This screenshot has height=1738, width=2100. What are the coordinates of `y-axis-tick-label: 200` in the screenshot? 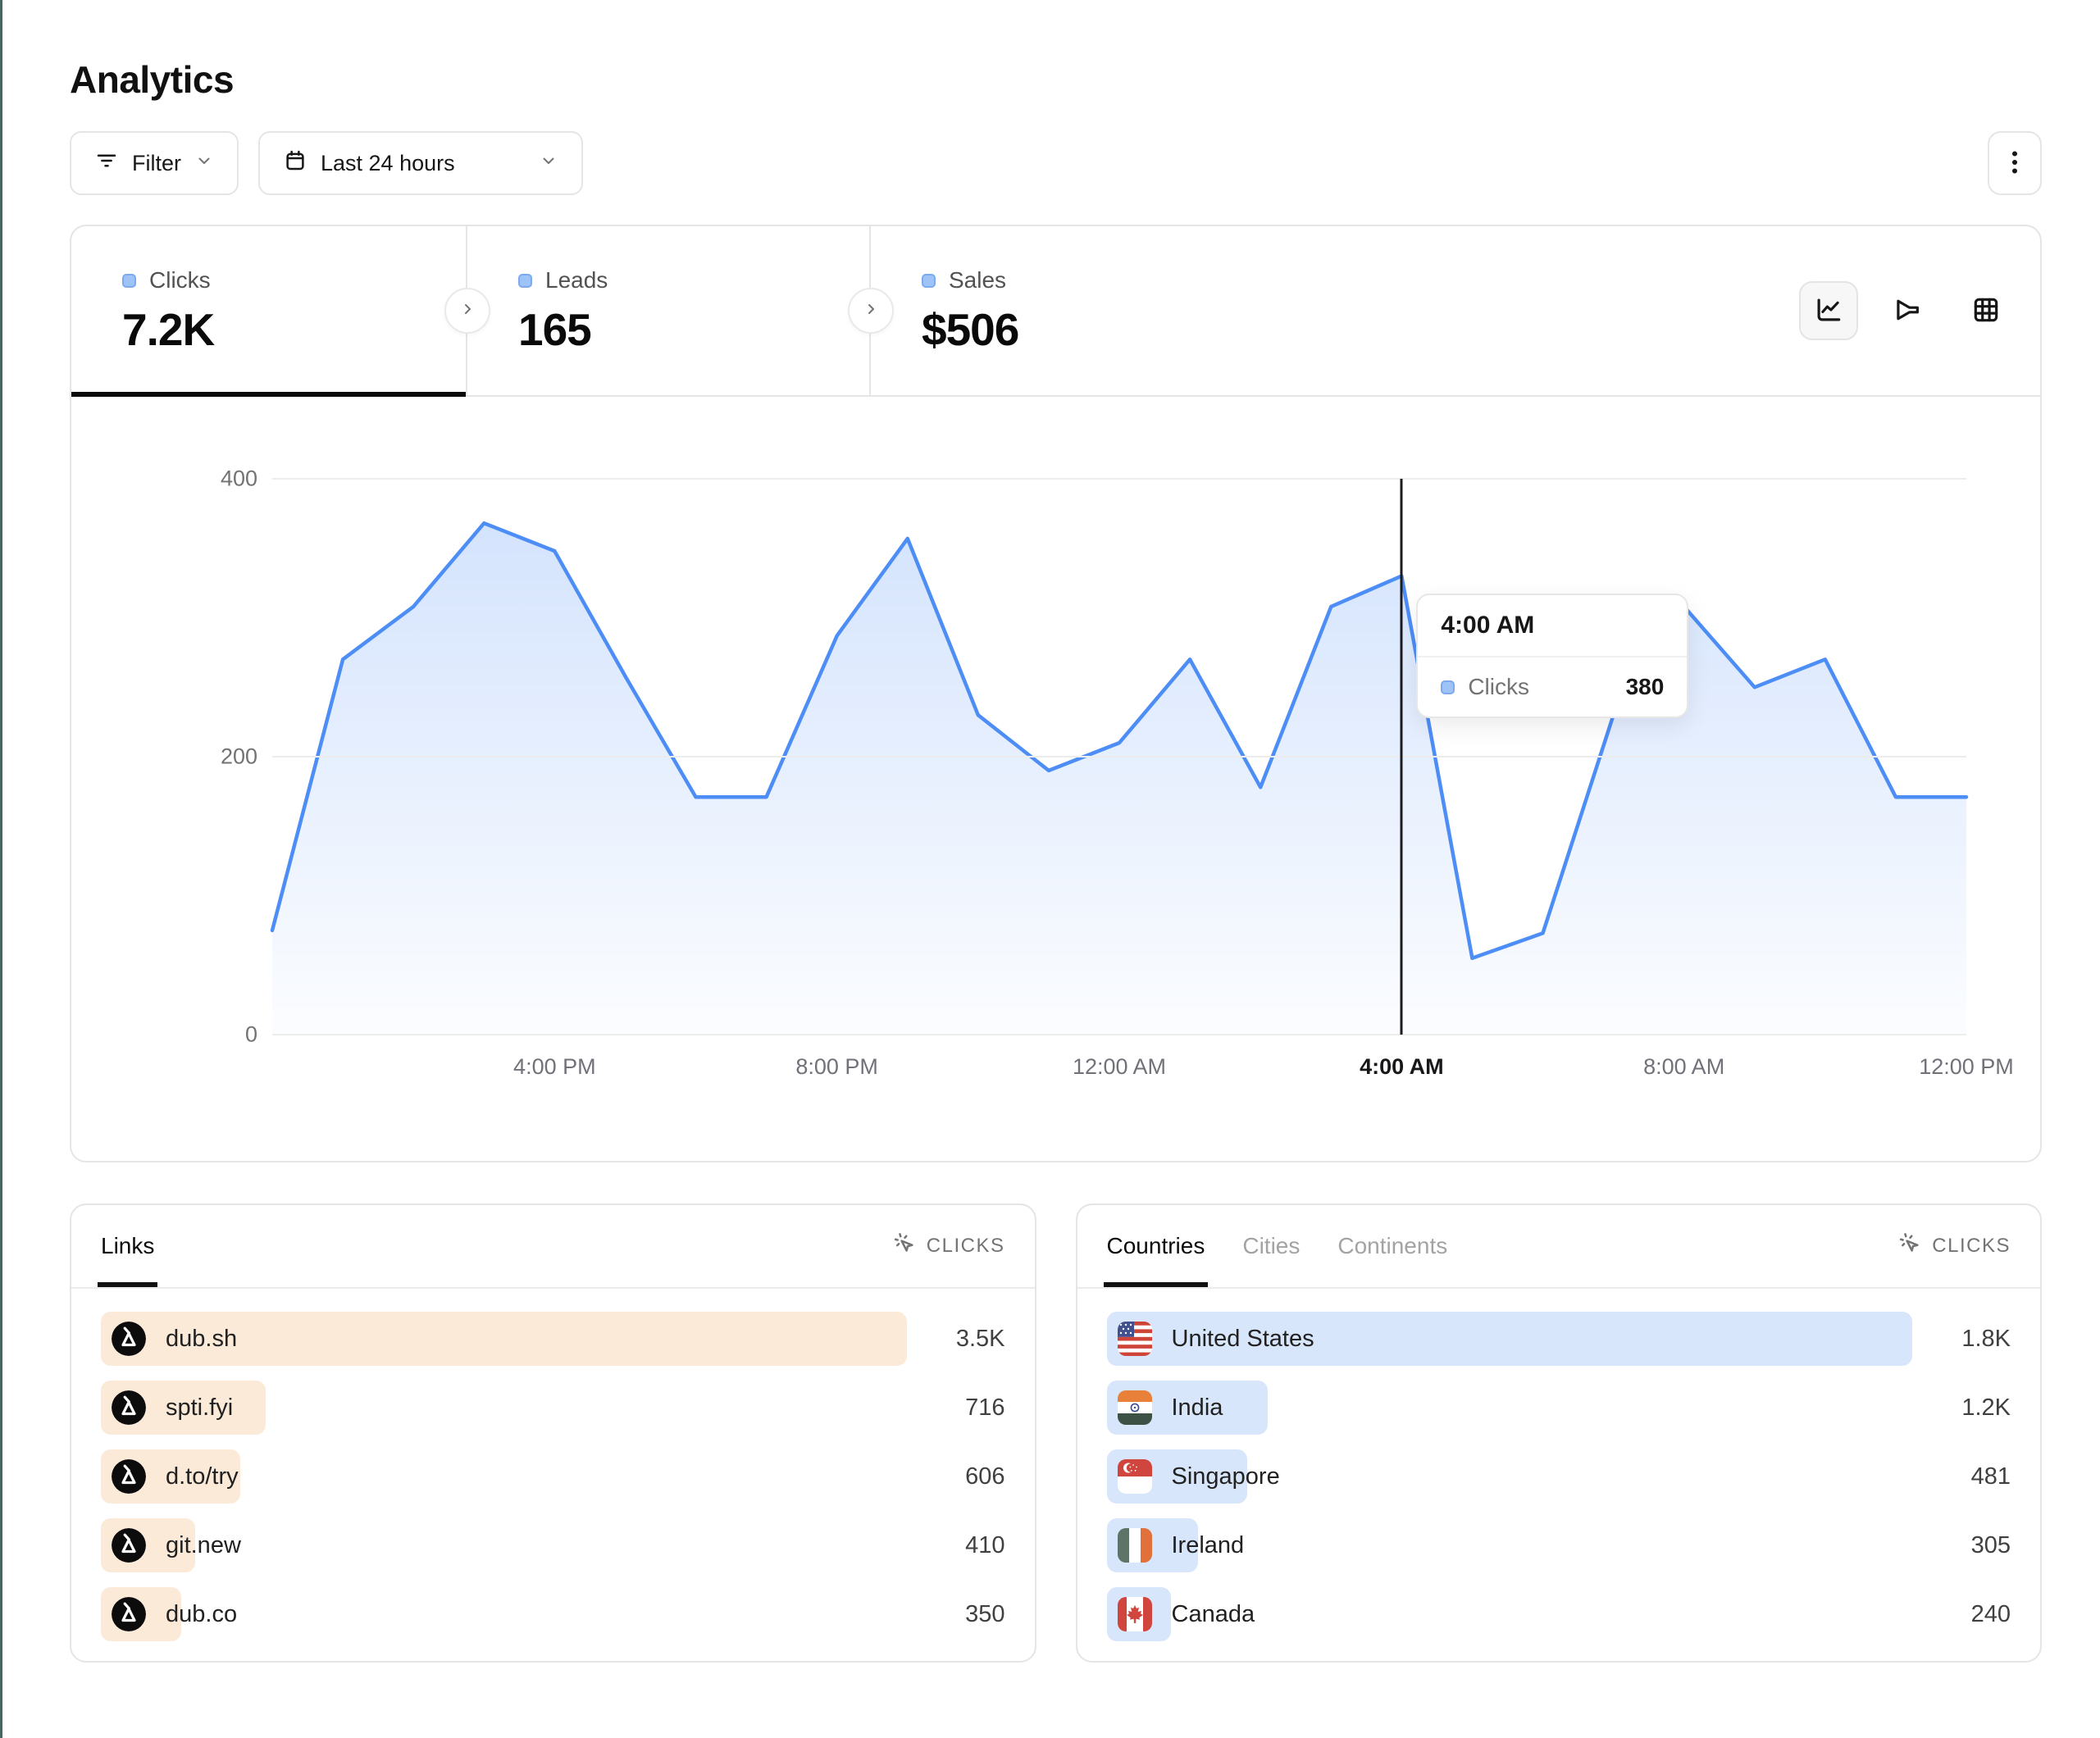 It's located at (238, 756).